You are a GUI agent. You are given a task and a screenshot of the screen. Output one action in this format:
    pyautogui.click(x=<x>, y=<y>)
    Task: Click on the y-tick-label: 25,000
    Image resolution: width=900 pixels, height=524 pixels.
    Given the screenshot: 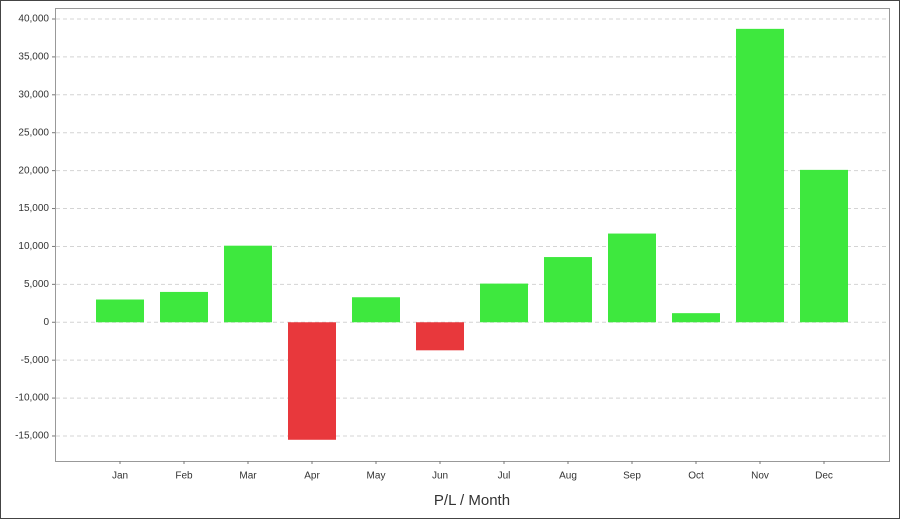 What is the action you would take?
    pyautogui.click(x=33, y=132)
    